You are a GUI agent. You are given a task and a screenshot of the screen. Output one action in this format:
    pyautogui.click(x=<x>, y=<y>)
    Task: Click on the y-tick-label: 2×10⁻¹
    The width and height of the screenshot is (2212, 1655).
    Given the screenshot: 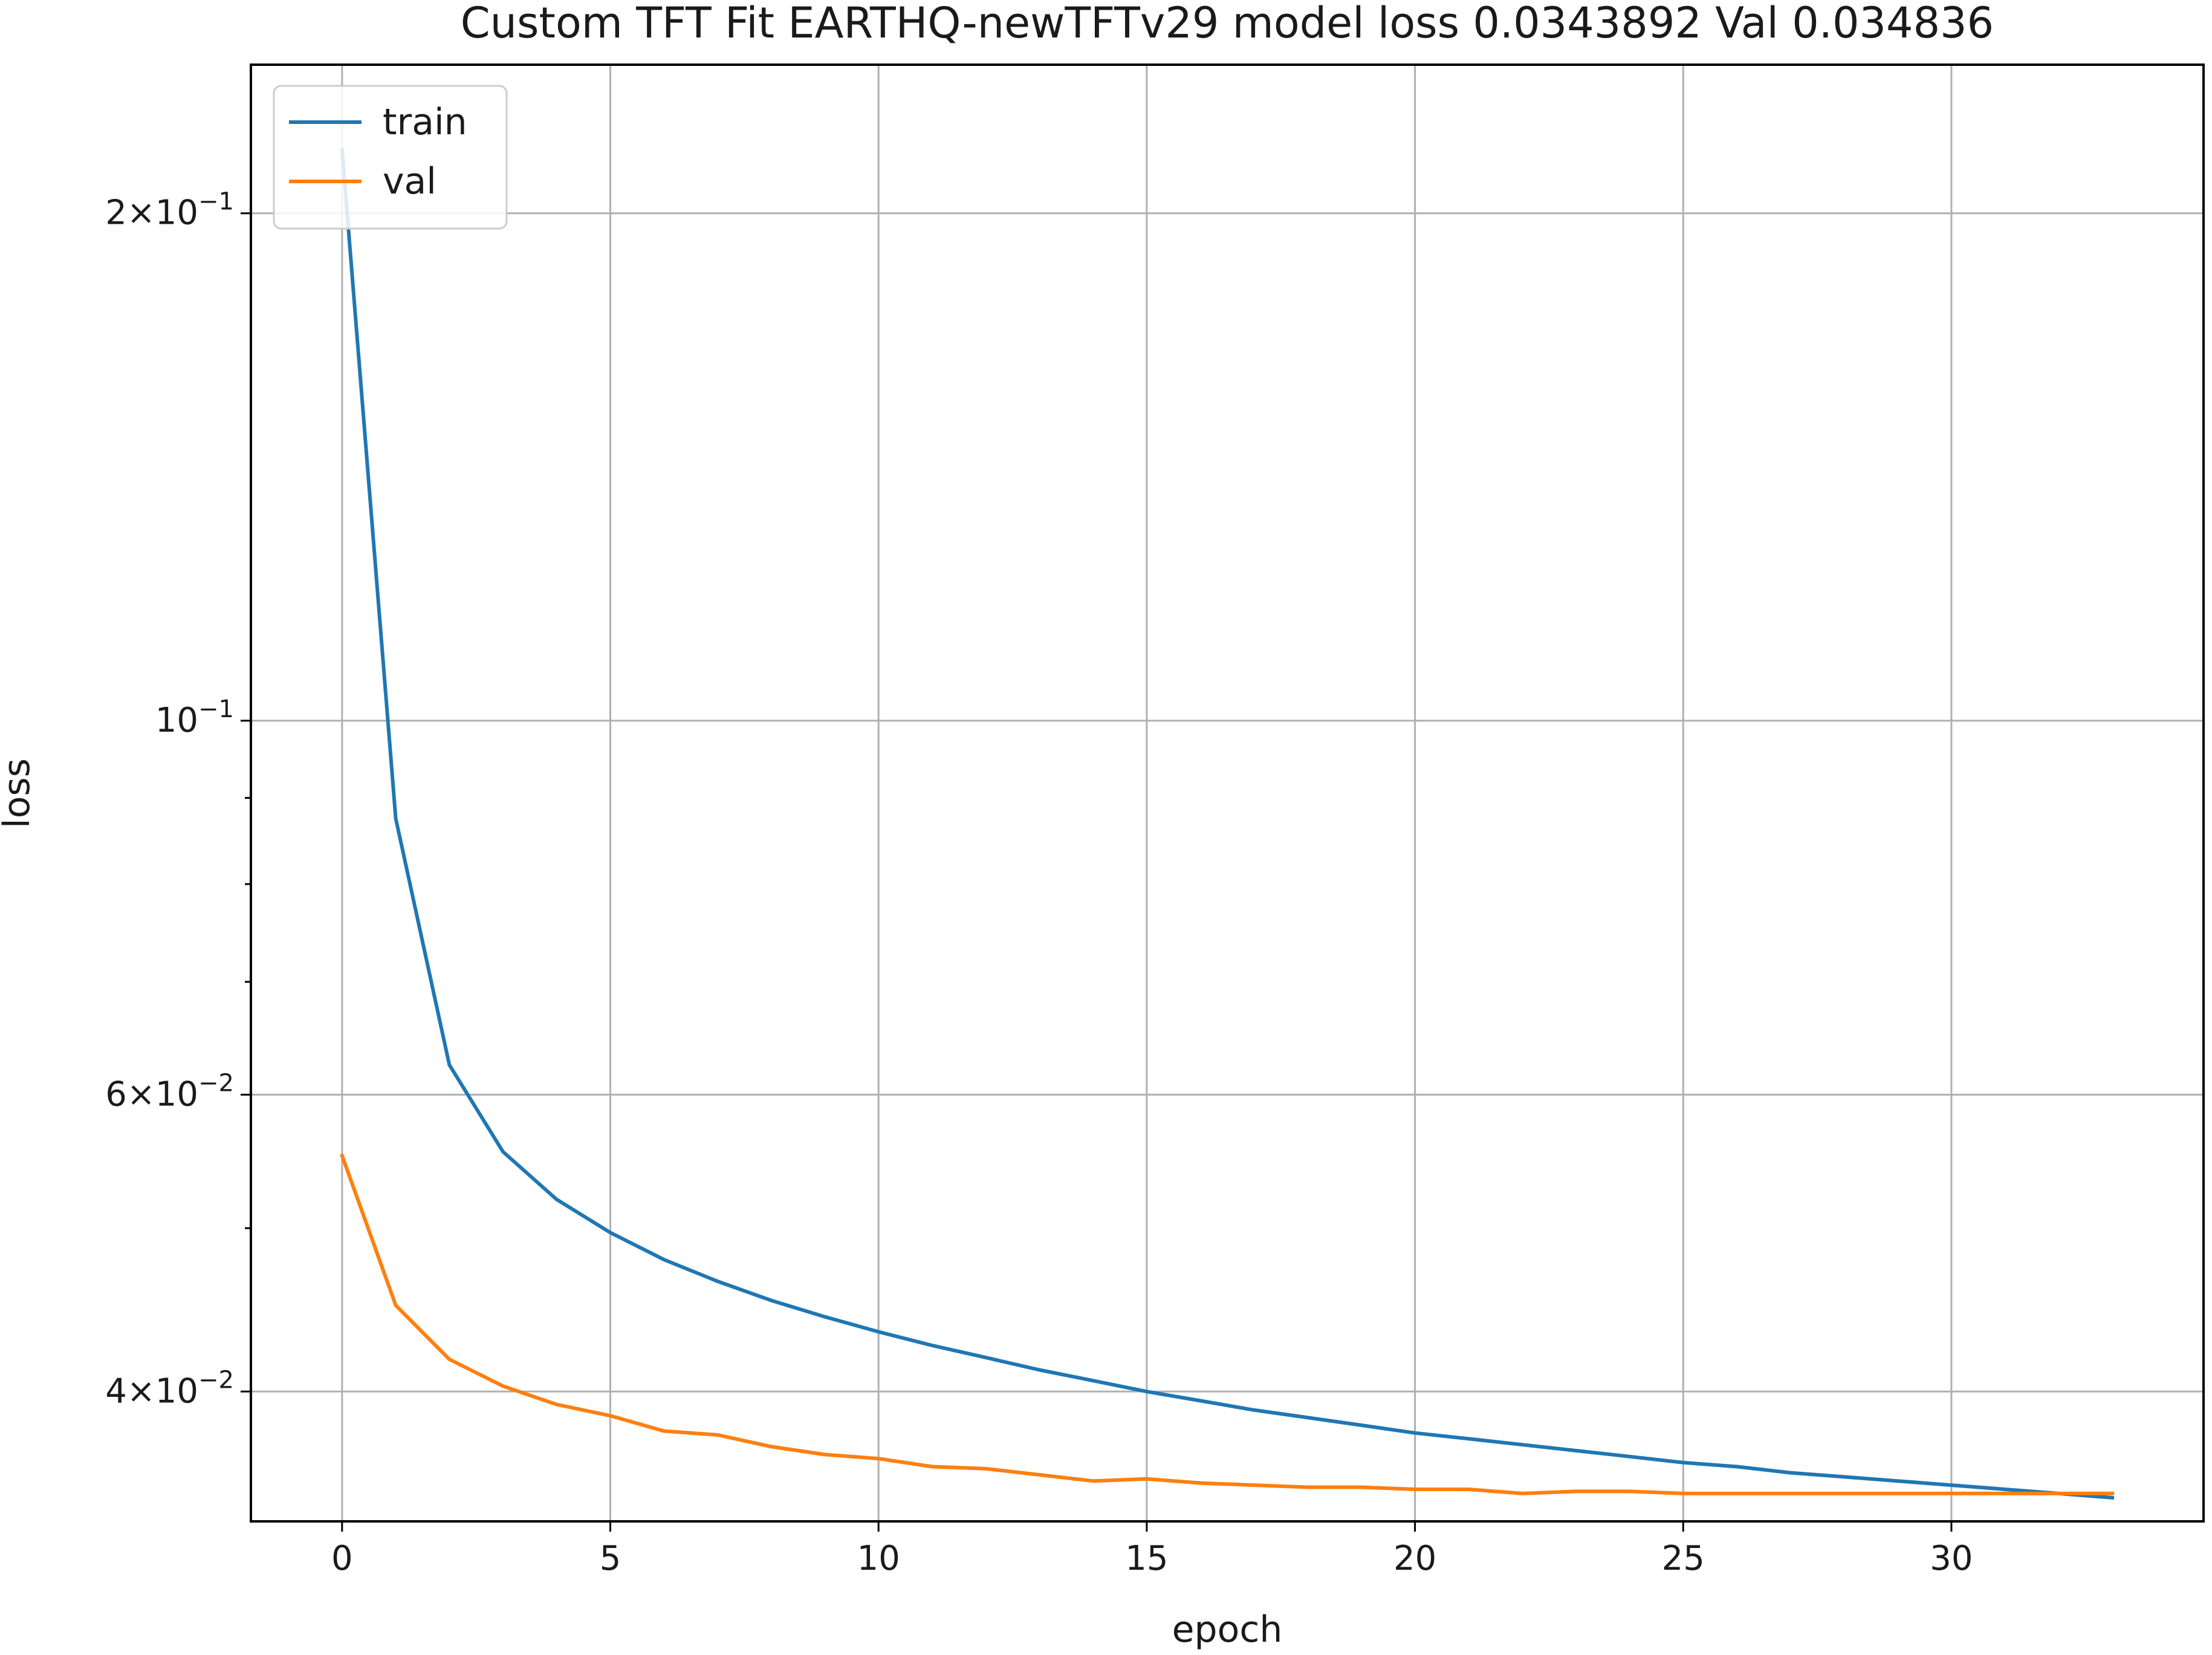 What is the action you would take?
    pyautogui.click(x=169, y=210)
    